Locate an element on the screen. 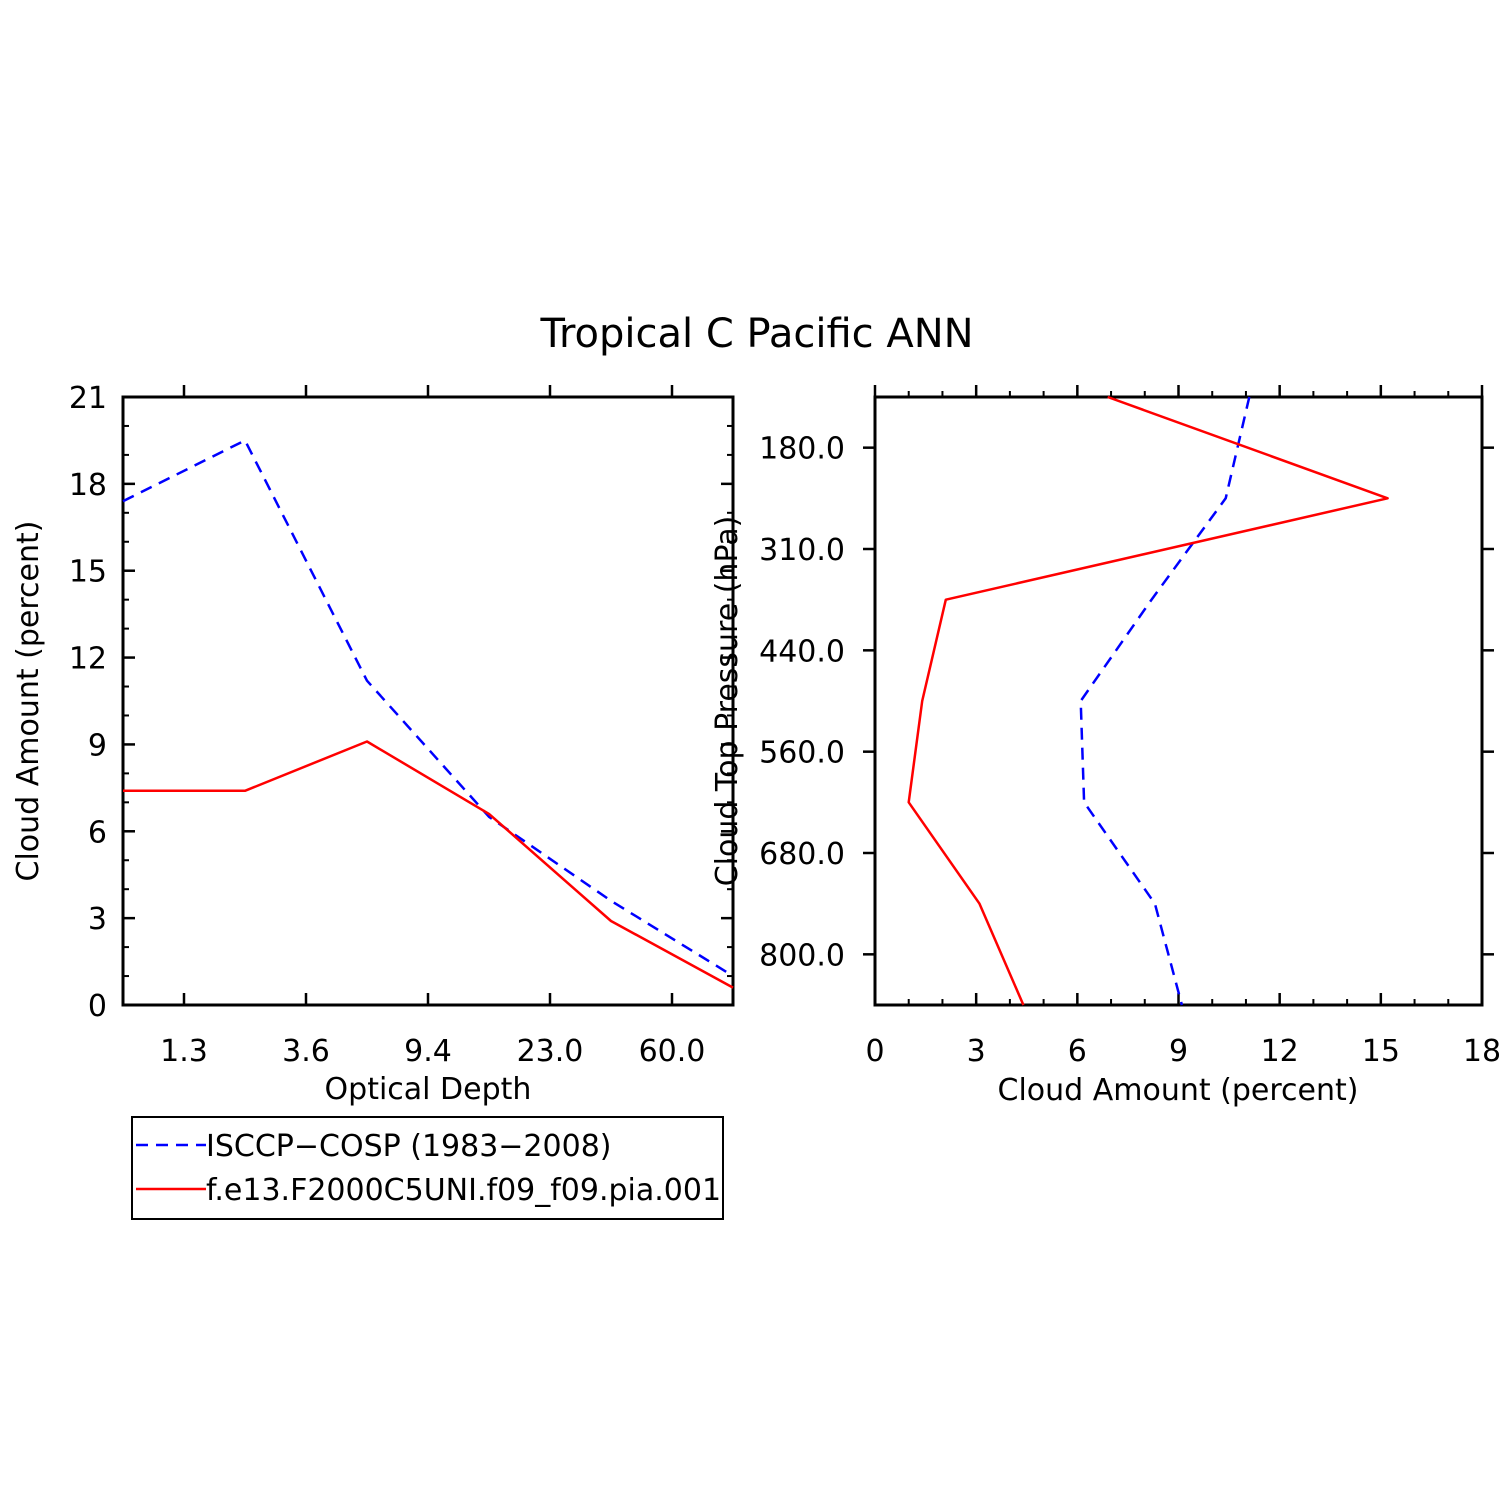 Image resolution: width=1510 pixels, height=1510 pixels. left-y-tick-label: 15 is located at coordinates (88, 572).